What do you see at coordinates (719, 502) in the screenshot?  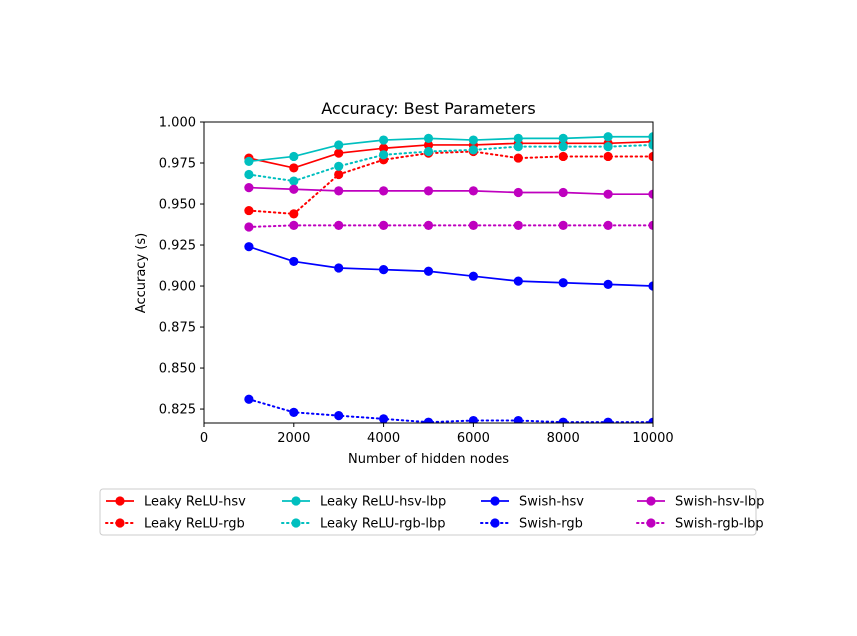 I see `legend-label: Swish-hsv-lbp` at bounding box center [719, 502].